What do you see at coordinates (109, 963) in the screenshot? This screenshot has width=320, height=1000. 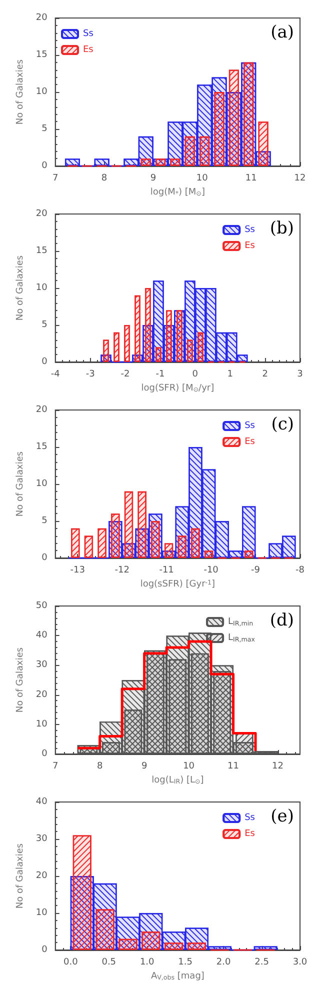 I see `x-tick-label: 0.5` at bounding box center [109, 963].